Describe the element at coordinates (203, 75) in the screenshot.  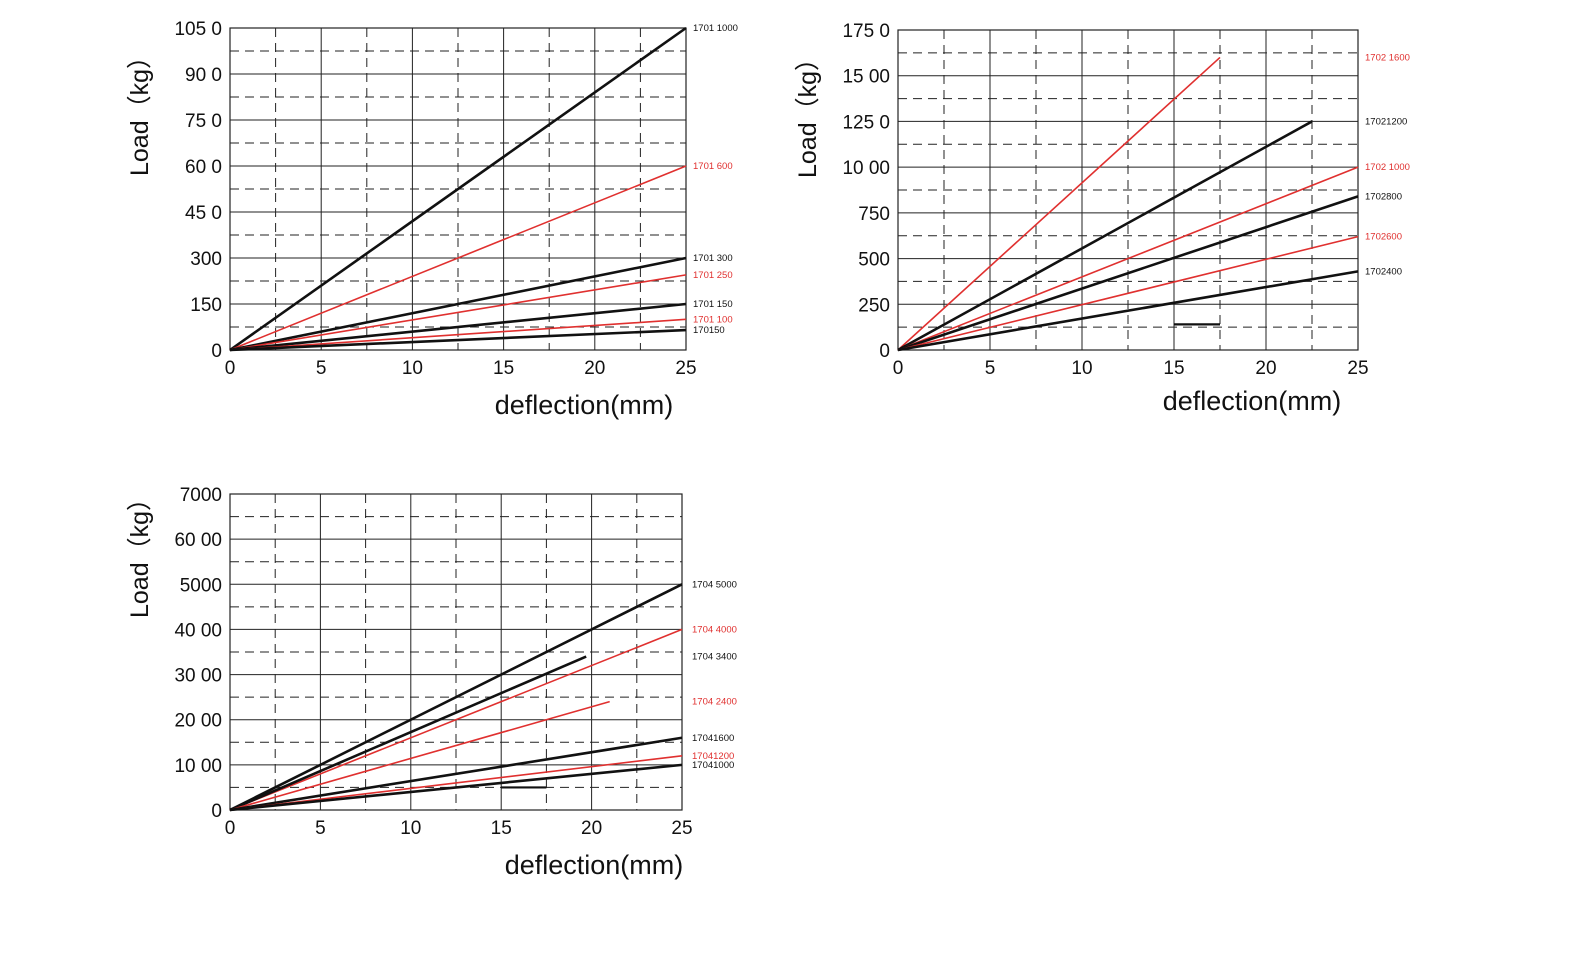
I see `y-tick-label: 90 0` at that location.